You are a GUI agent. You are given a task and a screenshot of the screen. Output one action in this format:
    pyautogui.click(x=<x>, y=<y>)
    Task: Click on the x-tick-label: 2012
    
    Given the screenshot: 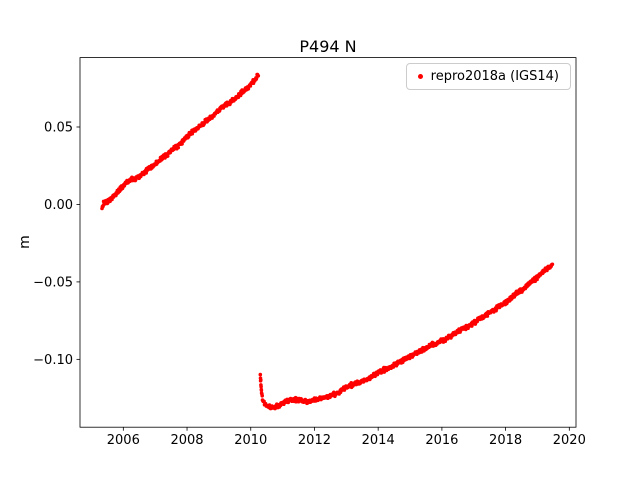 What is the action you would take?
    pyautogui.click(x=314, y=440)
    